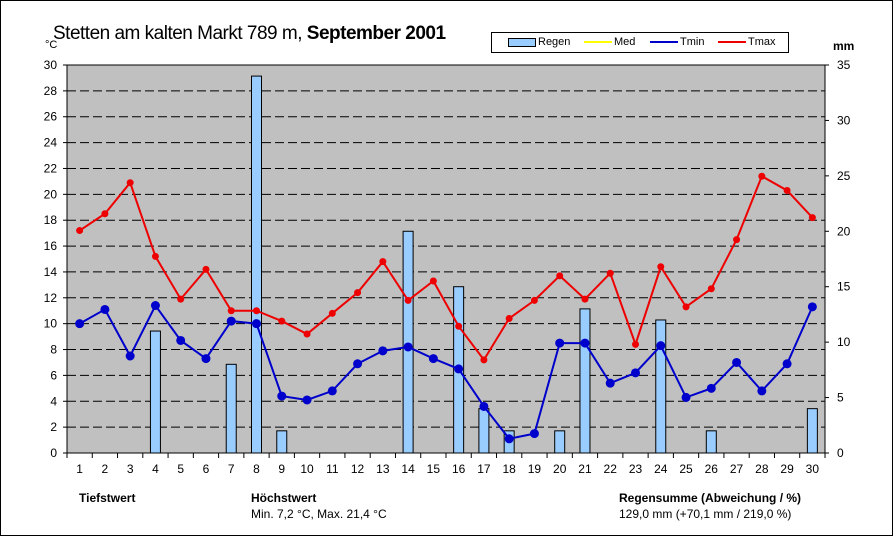  Describe the element at coordinates (686, 469) in the screenshot. I see `x-tick-label: 25` at that location.